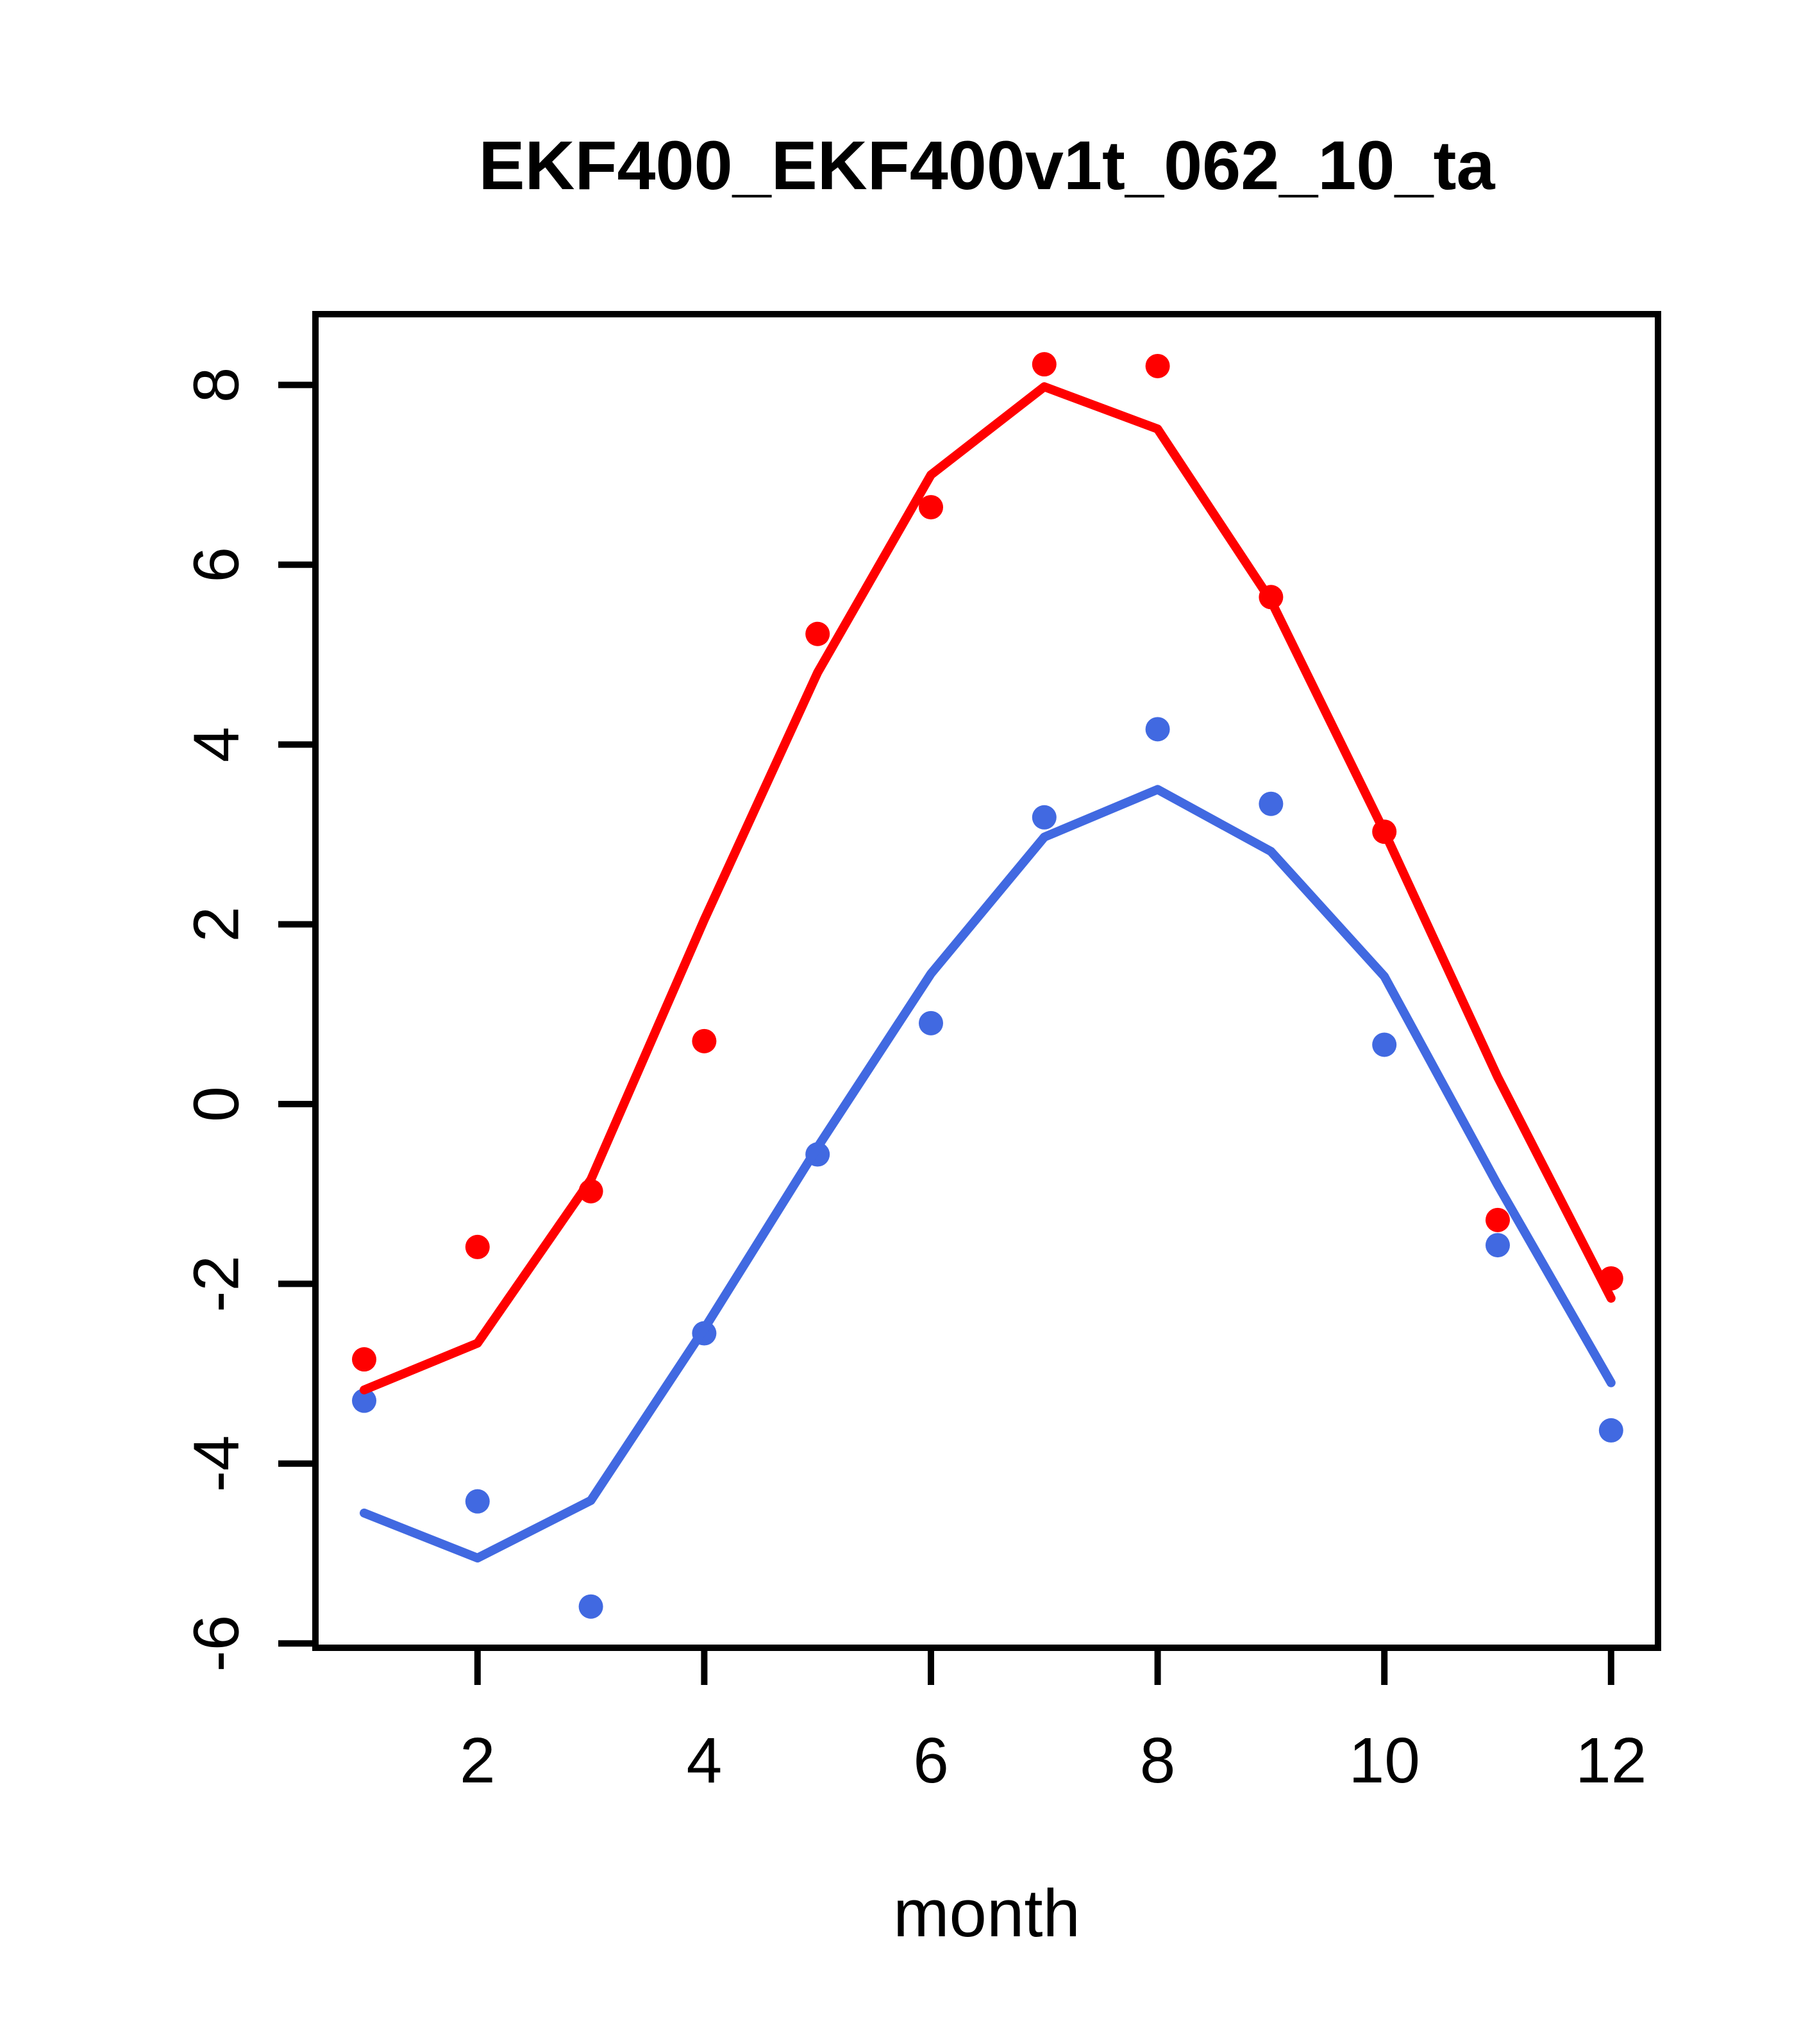 The width and height of the screenshot is (1817, 2044). Describe the element at coordinates (216, 925) in the screenshot. I see `y-tick-label: 2` at that location.